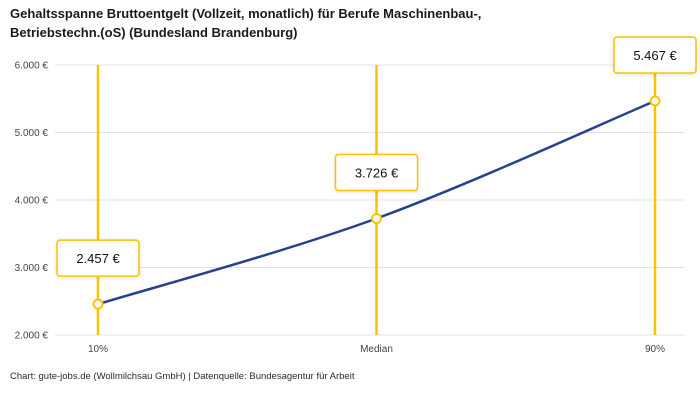 The width and height of the screenshot is (700, 400). Describe the element at coordinates (32, 133) in the screenshot. I see `y-tick-label: 5.000 €` at that location.